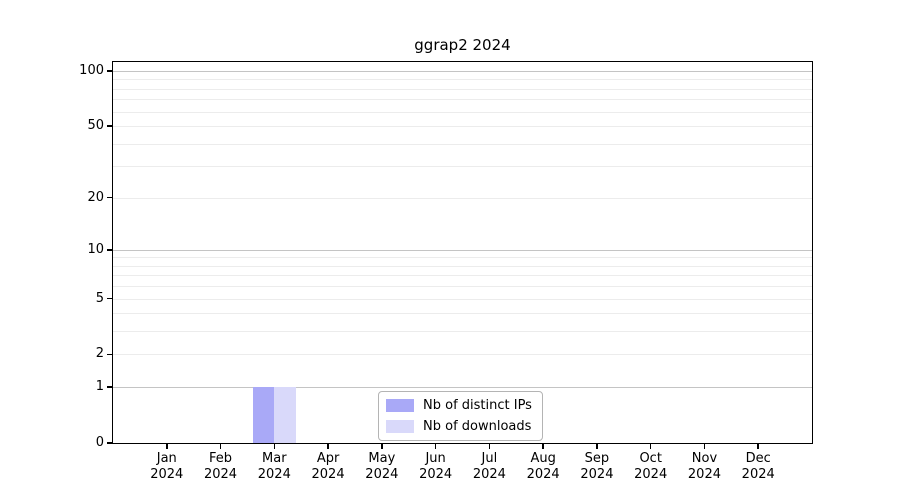 This screenshot has width=900, height=500. What do you see at coordinates (489, 466) in the screenshot?
I see `x-tick-label: Jul 2024` at bounding box center [489, 466].